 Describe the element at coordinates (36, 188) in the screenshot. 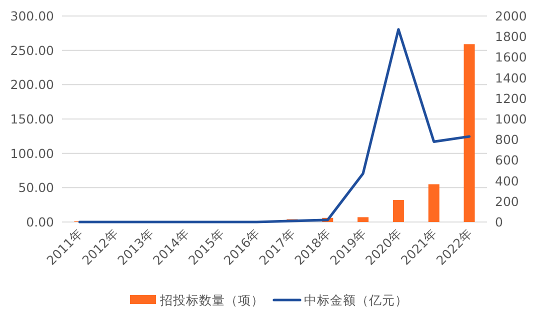

I see `y-tick-label: 50.00` at that location.